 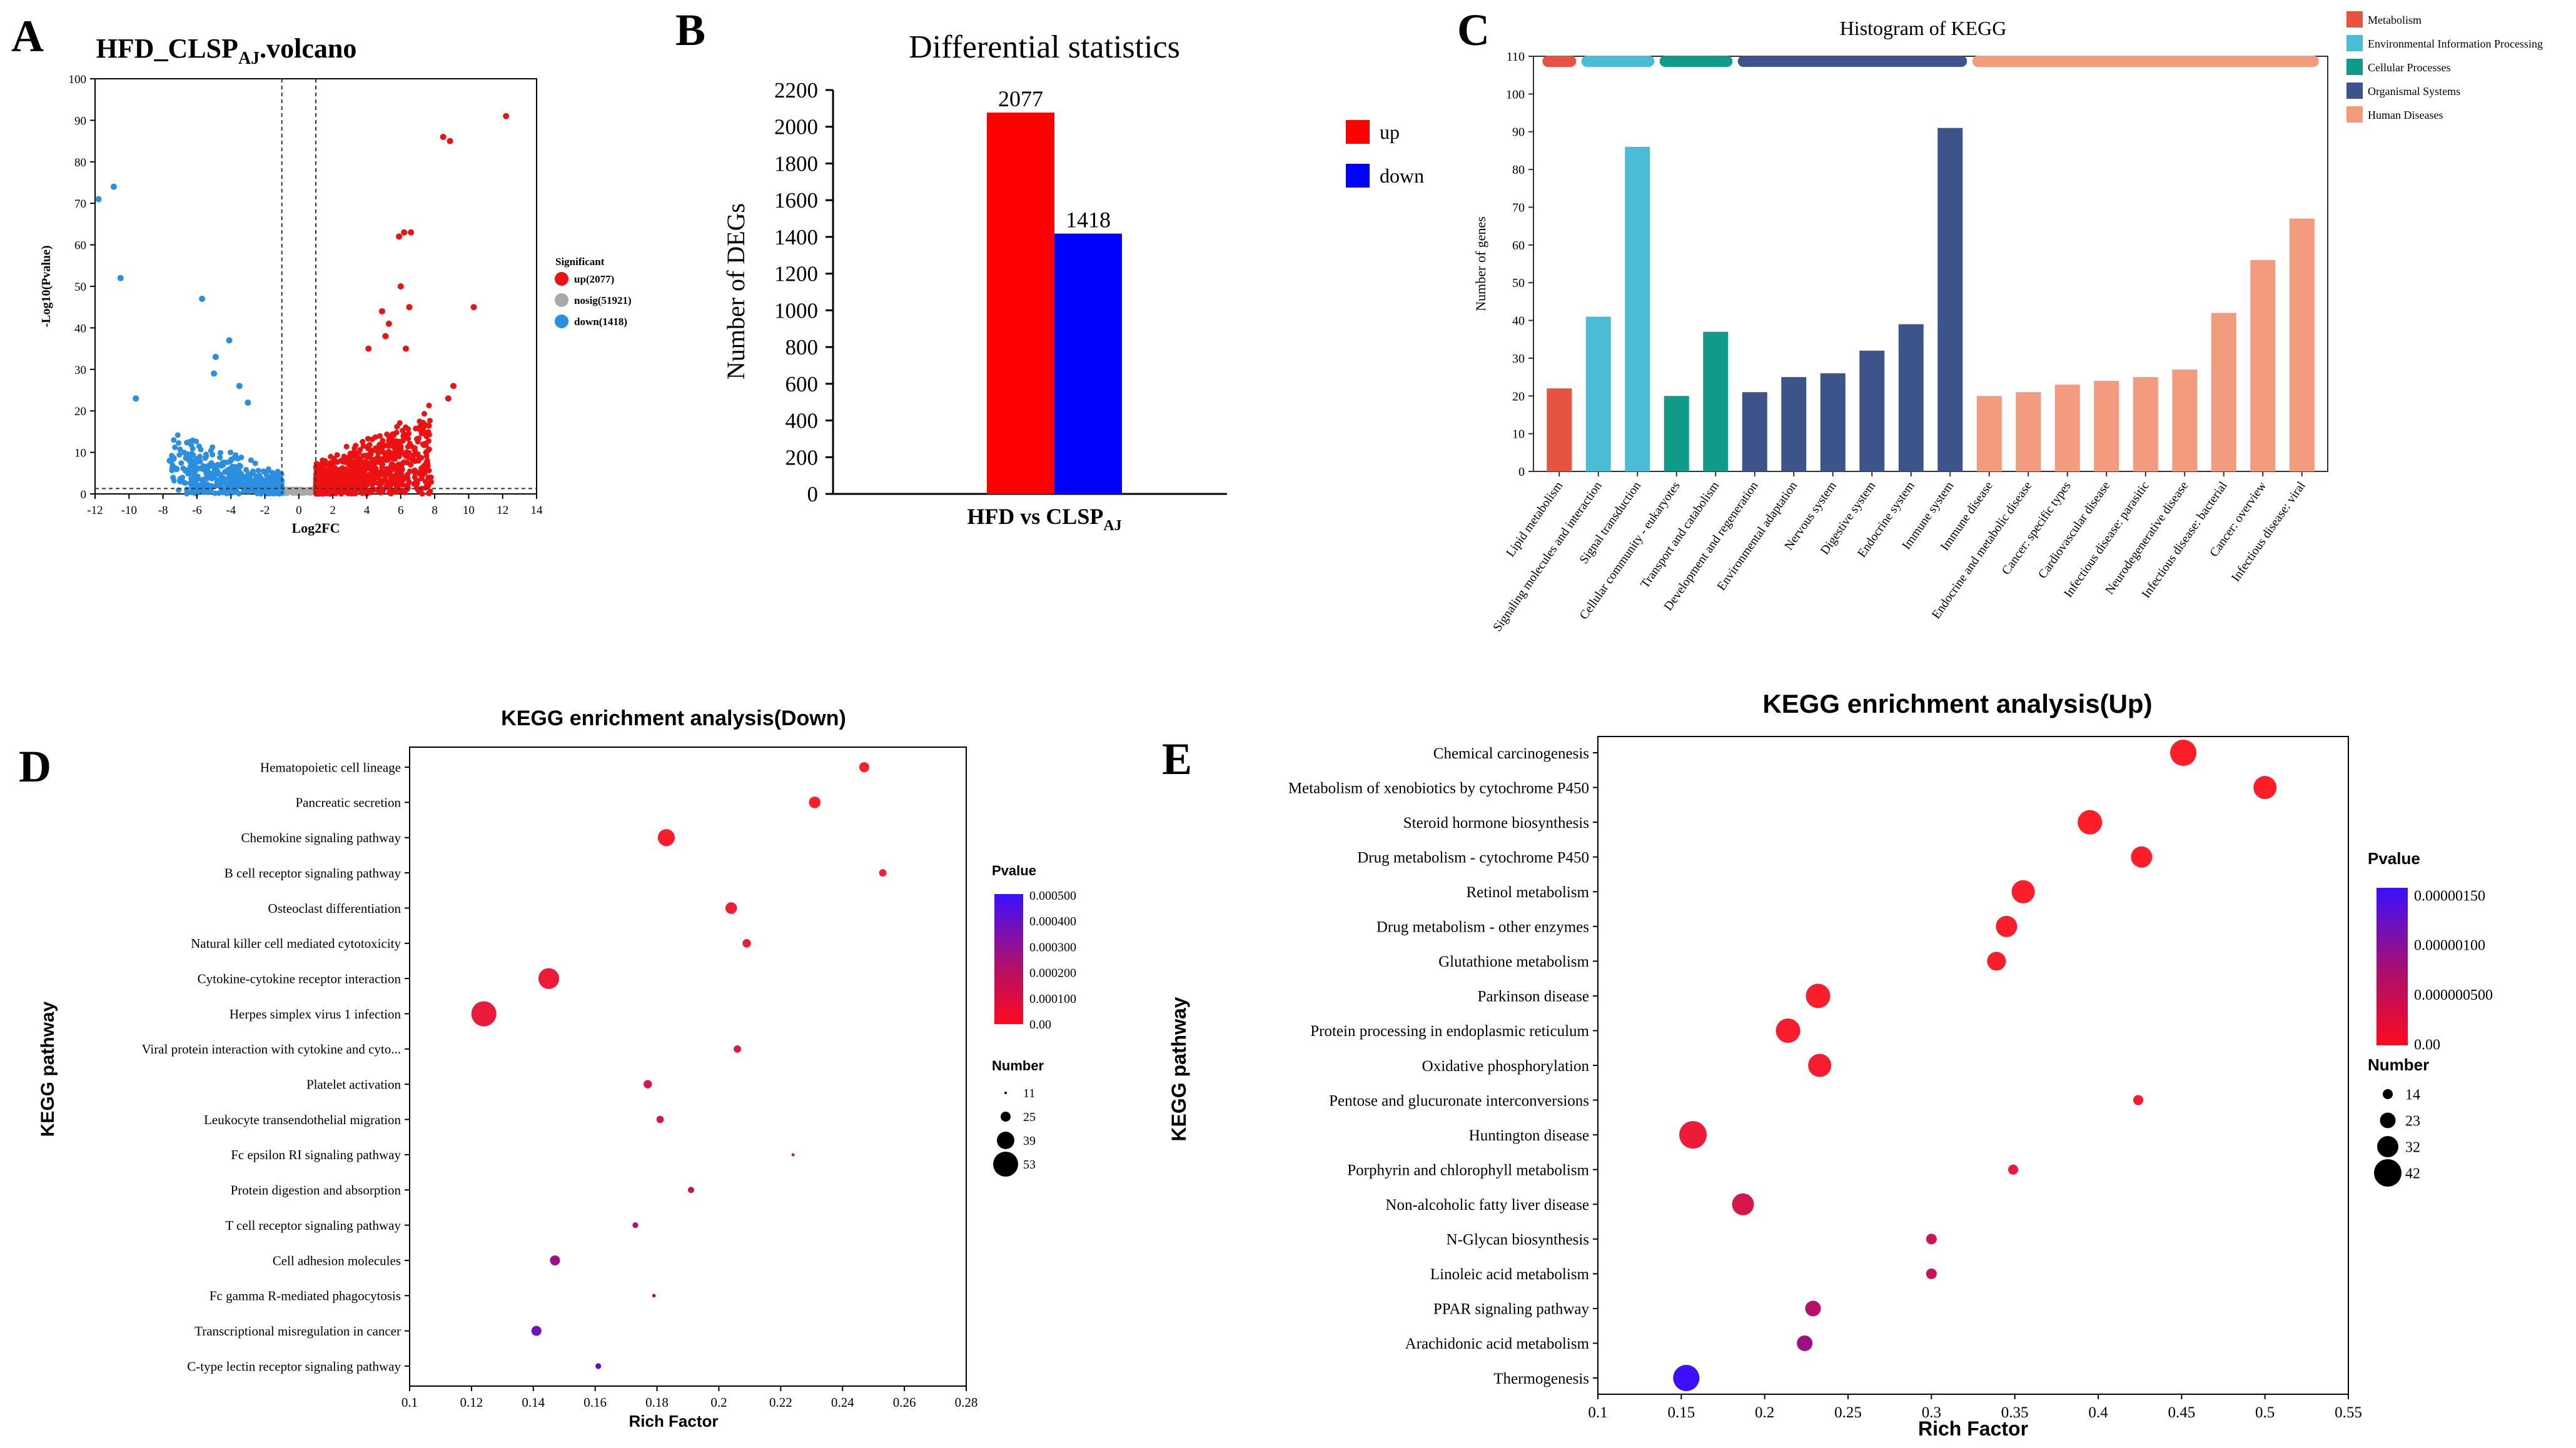 I want to click on enrich-down-x-tick-label: 0.1, so click(x=410, y=1402).